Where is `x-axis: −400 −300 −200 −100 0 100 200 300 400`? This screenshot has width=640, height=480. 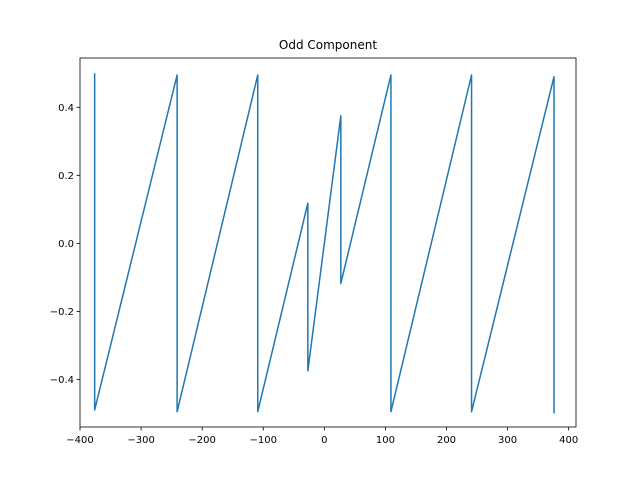 x-axis: −400 −300 −200 −100 0 100 200 300 400 is located at coordinates (322, 436).